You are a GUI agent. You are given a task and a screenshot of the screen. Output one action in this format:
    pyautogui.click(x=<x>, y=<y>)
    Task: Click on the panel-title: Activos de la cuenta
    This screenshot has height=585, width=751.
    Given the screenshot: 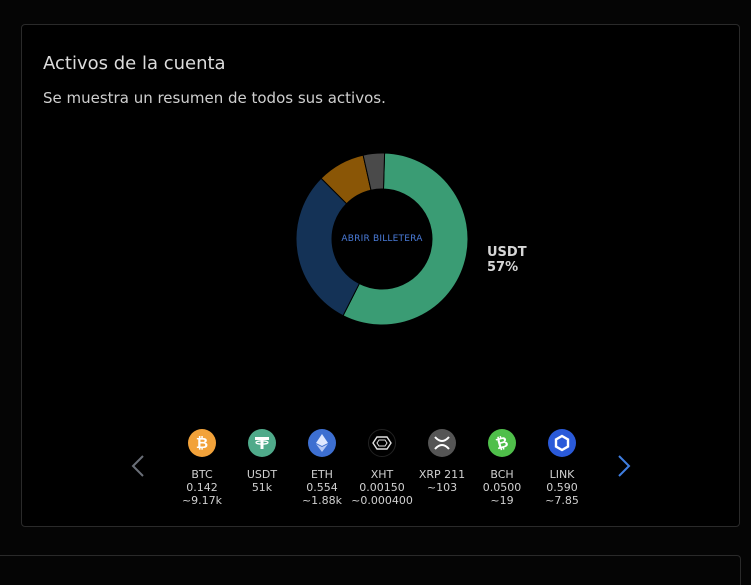 What is the action you would take?
    pyautogui.click(x=134, y=63)
    